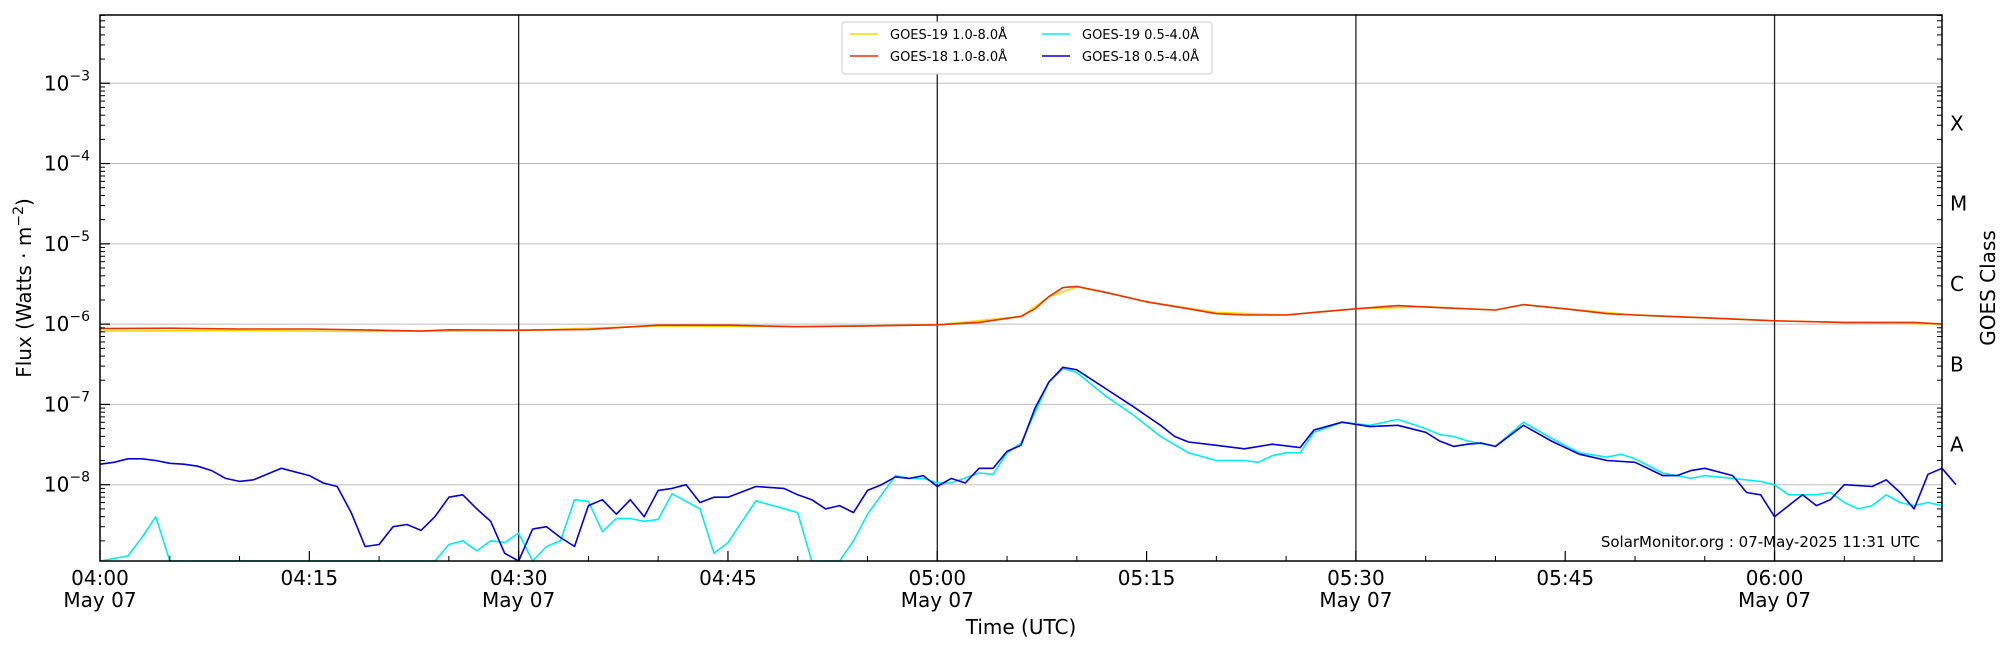  Describe the element at coordinates (1988, 288) in the screenshot. I see `goes-class-axis-title: GOES Class` at that location.